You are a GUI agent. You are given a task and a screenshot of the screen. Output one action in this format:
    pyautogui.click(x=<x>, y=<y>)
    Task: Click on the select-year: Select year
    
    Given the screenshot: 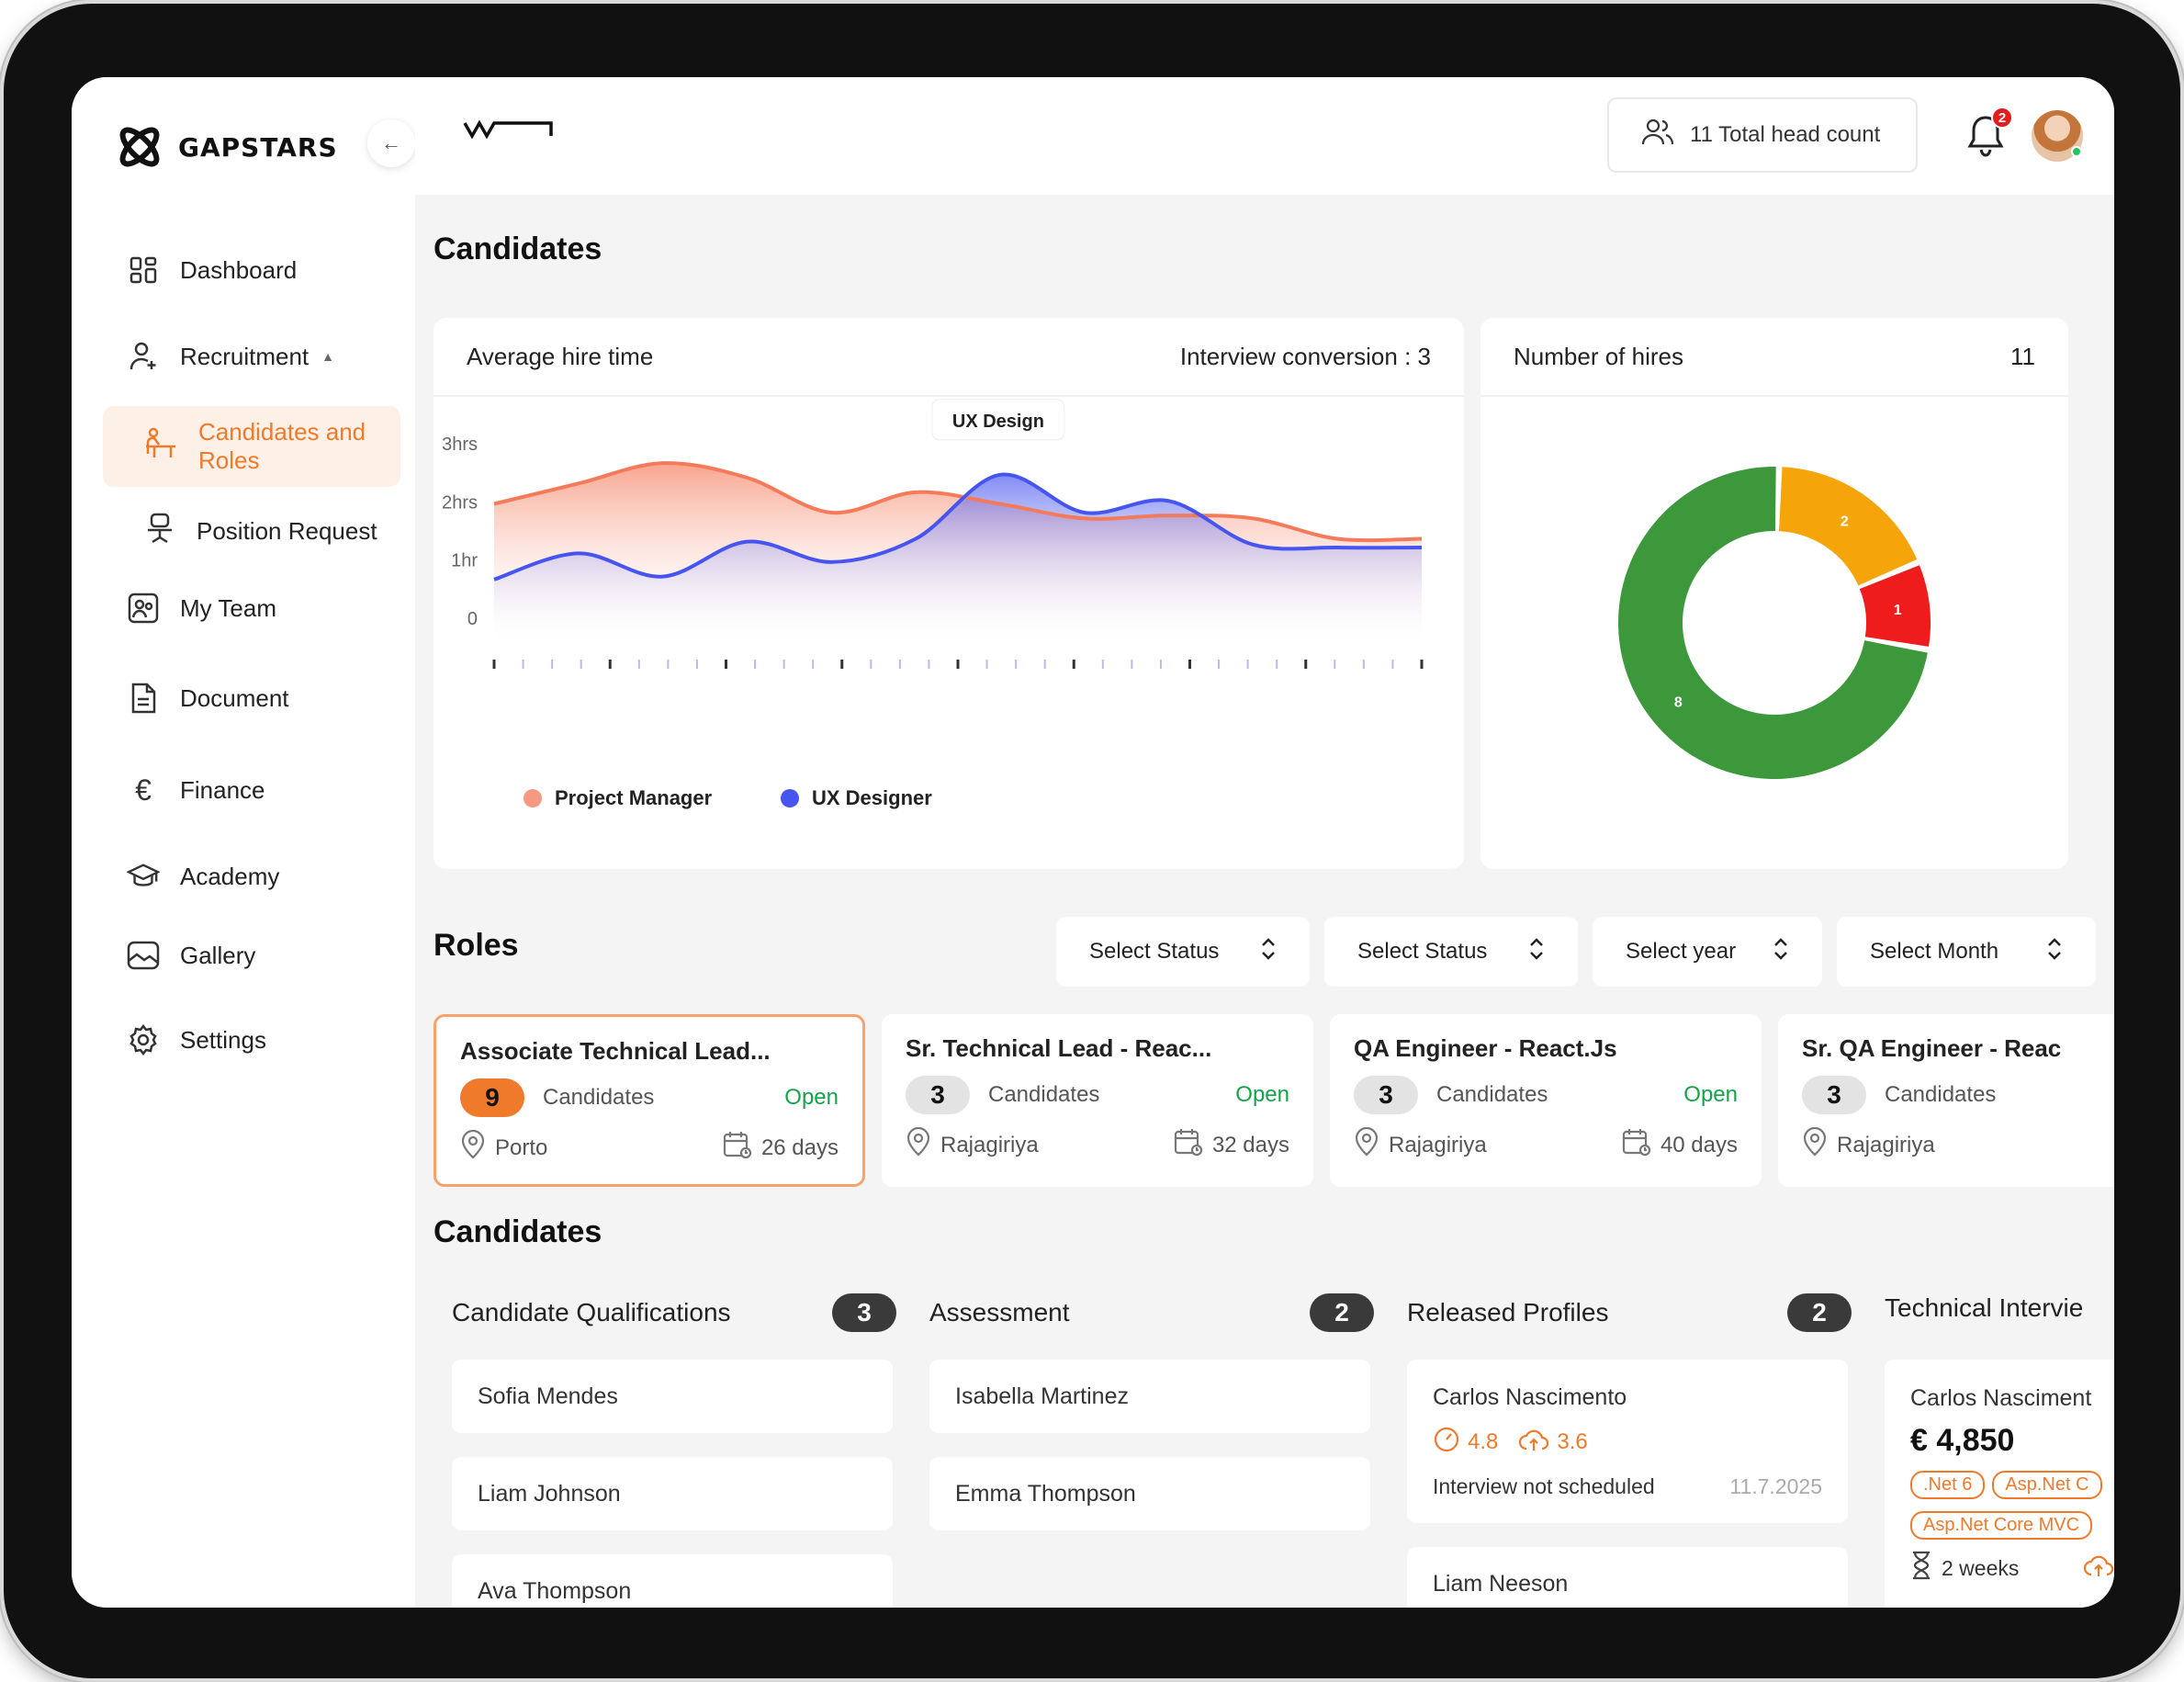 What is the action you would take?
    pyautogui.click(x=1707, y=952)
    